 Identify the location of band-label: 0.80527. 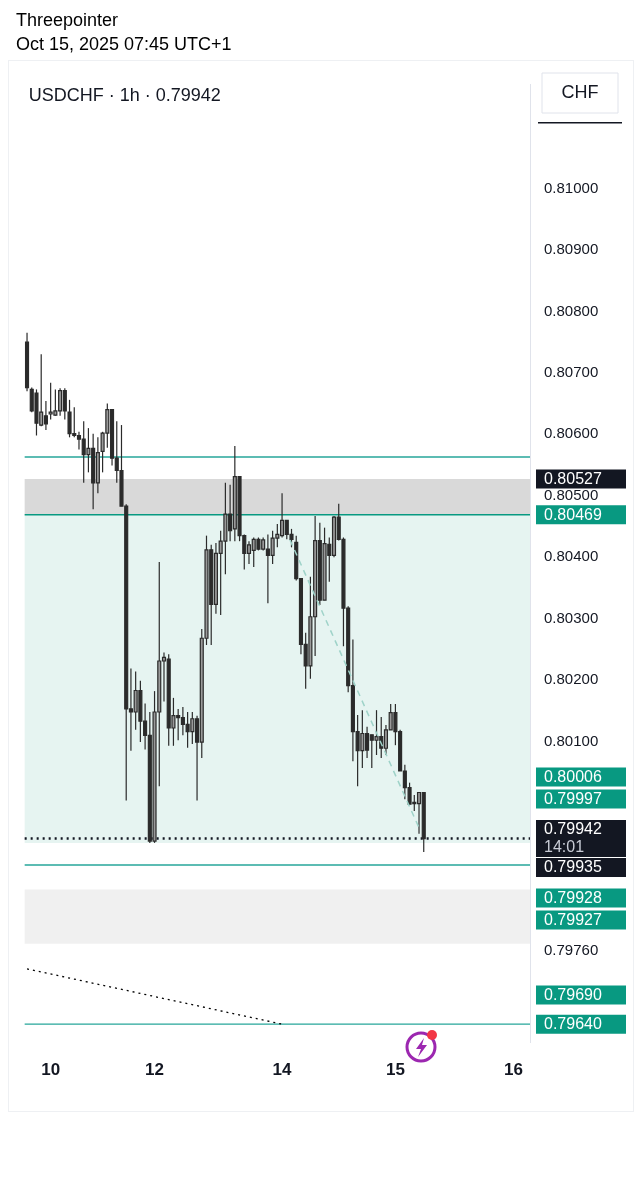
(573, 479).